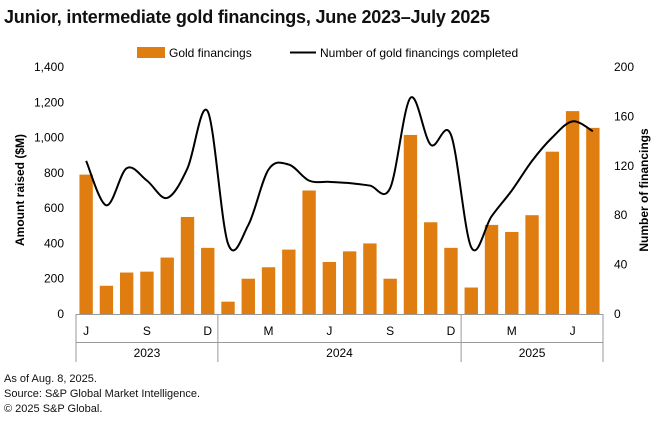  What do you see at coordinates (50, 379) in the screenshot?
I see `note-as-of: As of Aug. 8, 2025.` at bounding box center [50, 379].